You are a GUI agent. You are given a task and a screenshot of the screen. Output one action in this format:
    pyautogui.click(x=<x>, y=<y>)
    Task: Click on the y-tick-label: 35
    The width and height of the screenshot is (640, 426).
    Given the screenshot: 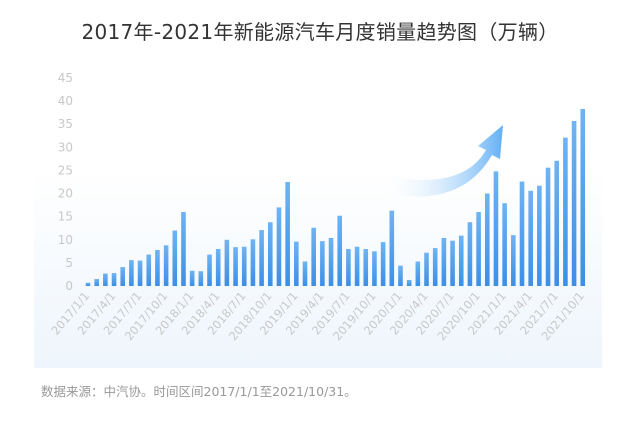 What is the action you would take?
    pyautogui.click(x=65, y=124)
    